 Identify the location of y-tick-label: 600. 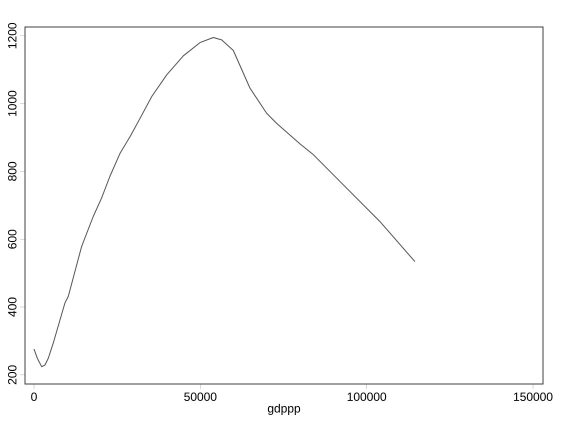
(12, 239).